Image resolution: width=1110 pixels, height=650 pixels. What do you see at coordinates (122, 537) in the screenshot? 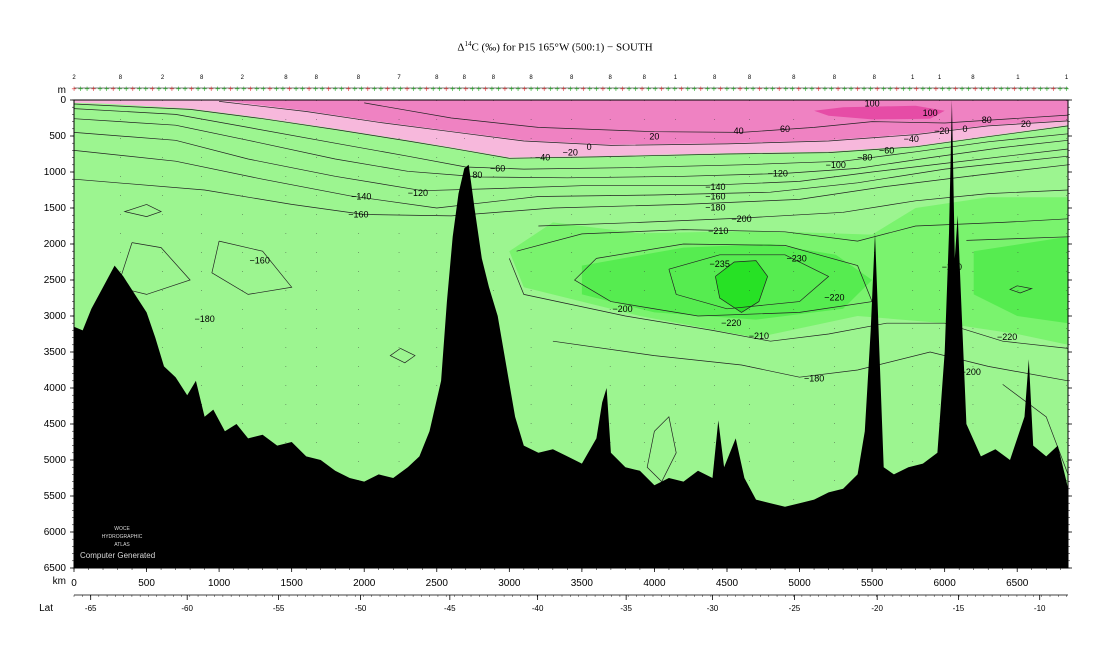
I see `watermark-line: HYDROGRAPHIC` at bounding box center [122, 537].